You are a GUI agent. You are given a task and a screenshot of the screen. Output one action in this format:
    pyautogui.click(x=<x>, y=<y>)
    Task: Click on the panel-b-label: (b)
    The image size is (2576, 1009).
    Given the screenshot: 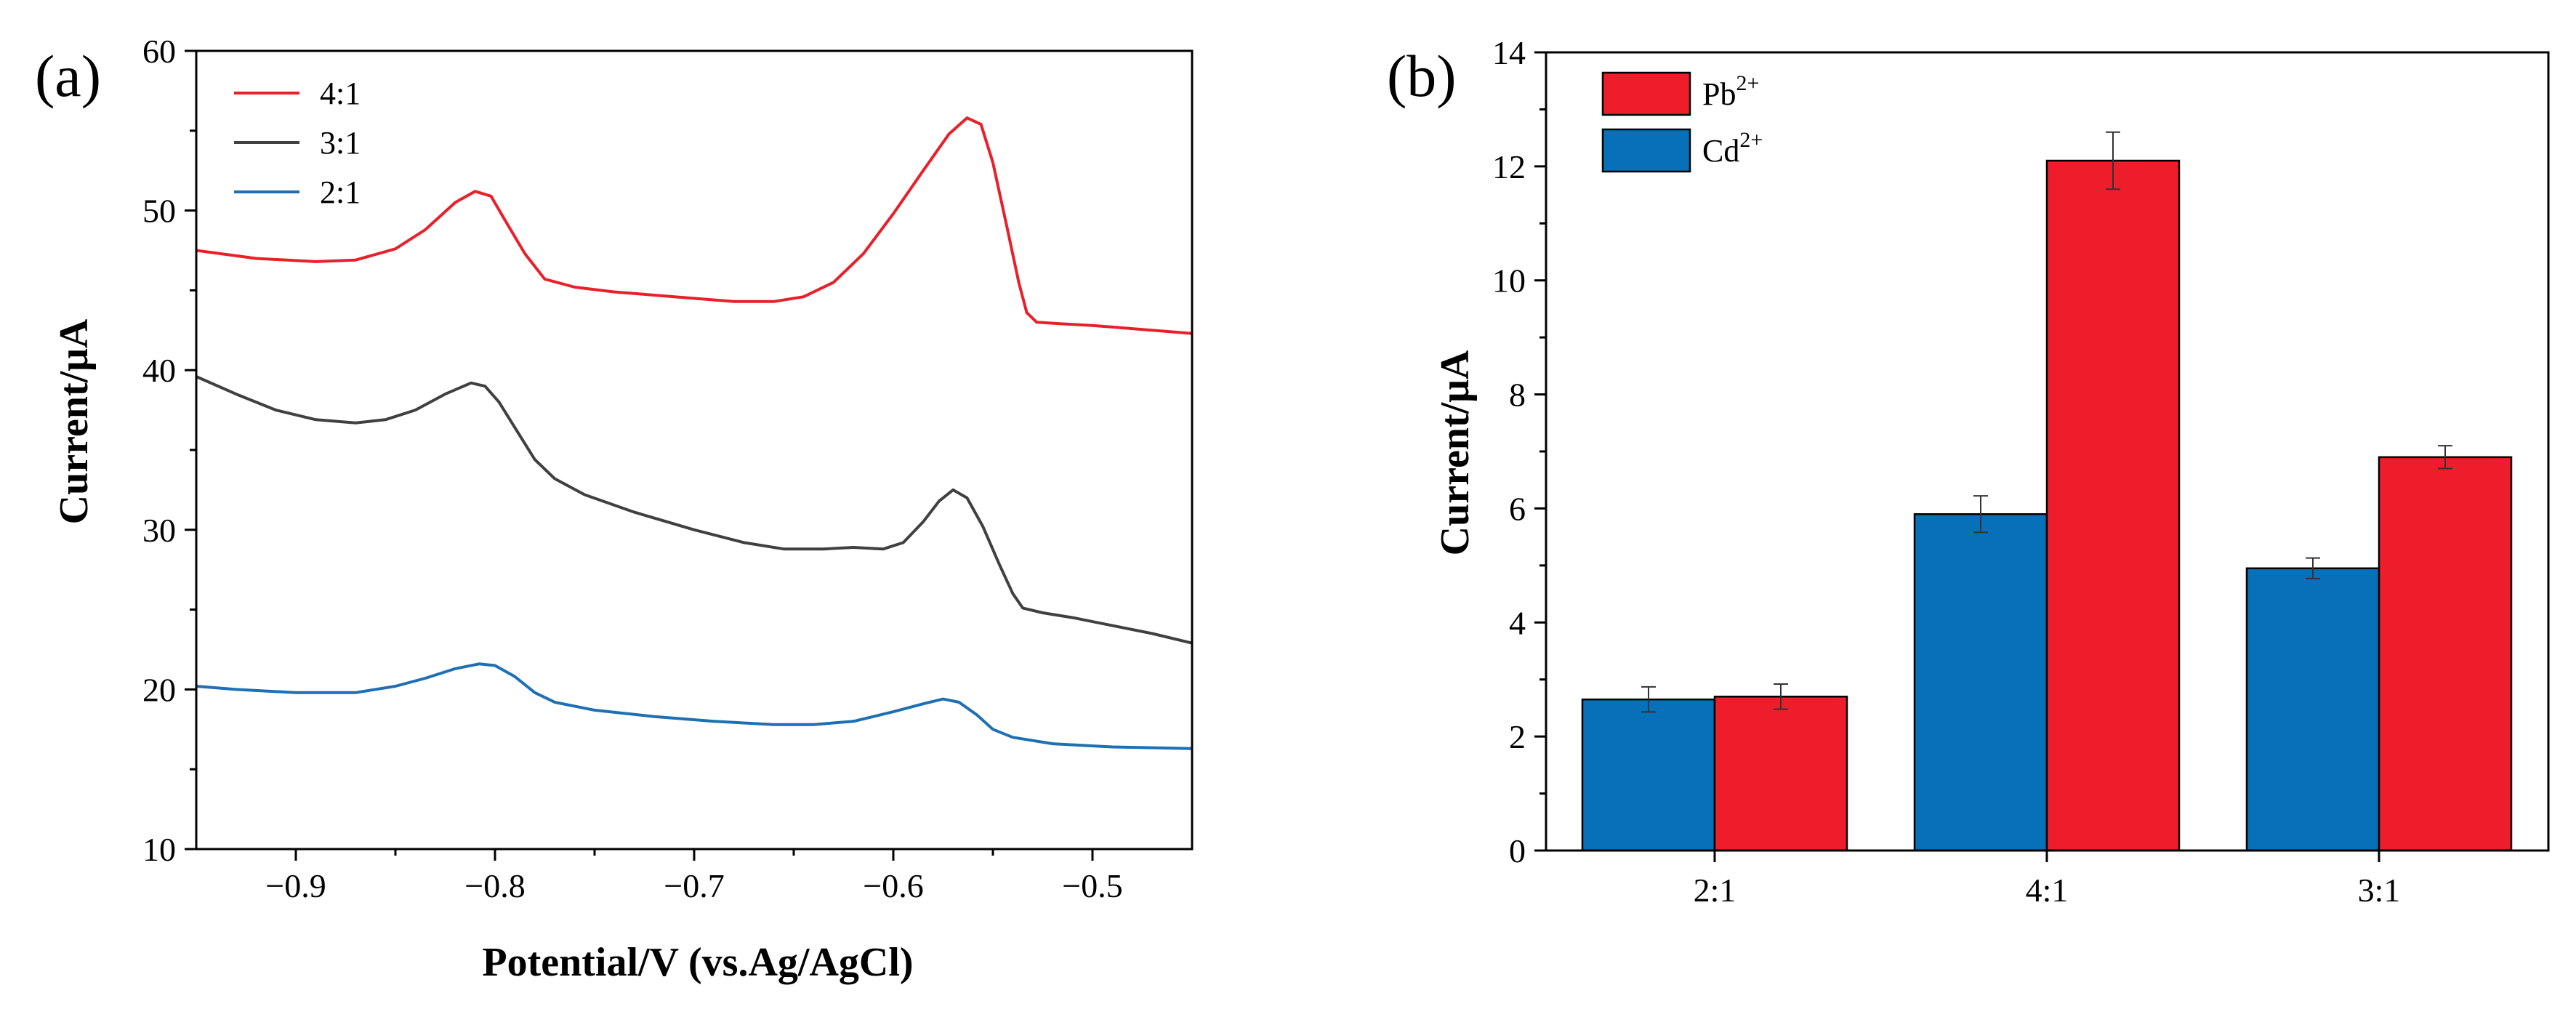 What is the action you would take?
    pyautogui.click(x=1422, y=76)
    